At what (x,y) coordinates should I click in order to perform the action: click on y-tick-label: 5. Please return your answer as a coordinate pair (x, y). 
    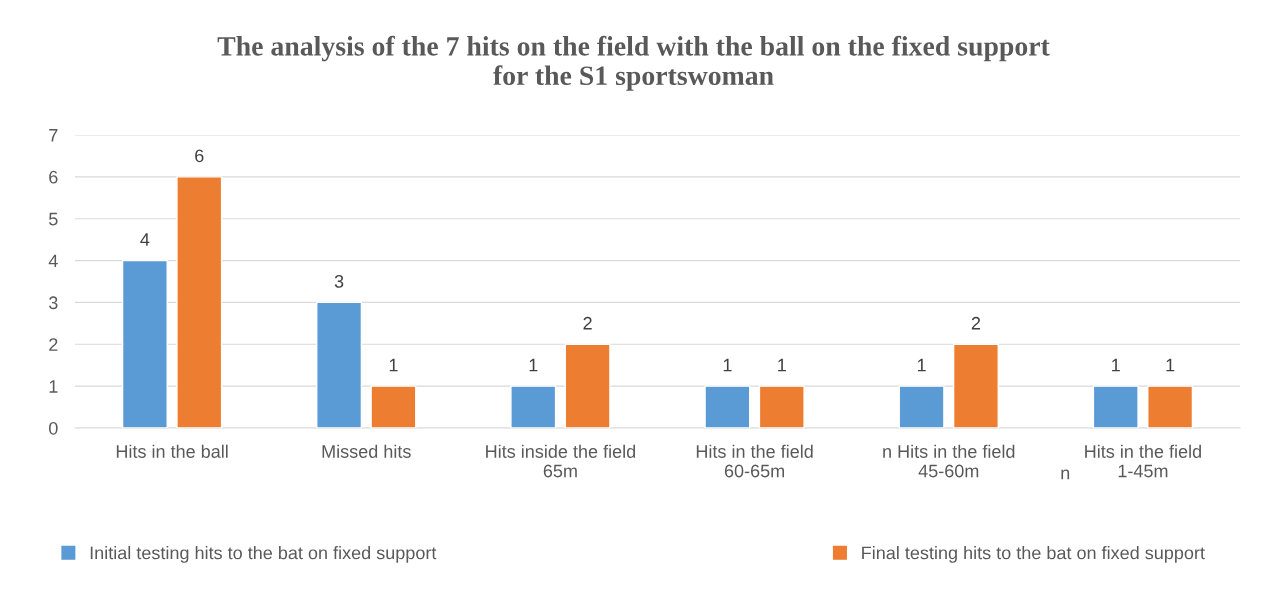
    Looking at the image, I should click on (53, 219).